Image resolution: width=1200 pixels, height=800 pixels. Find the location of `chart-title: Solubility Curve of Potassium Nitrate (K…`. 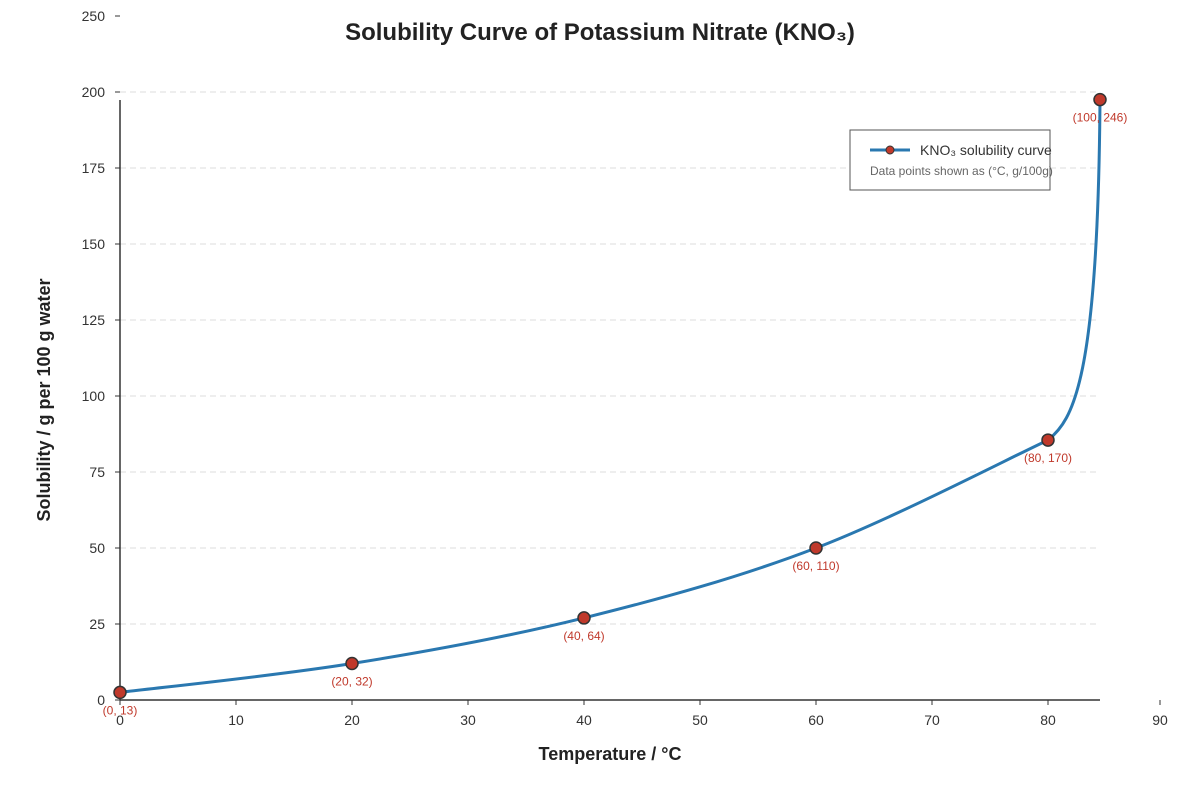

chart-title: Solubility Curve of Potassium Nitrate (K… is located at coordinates (600, 32).